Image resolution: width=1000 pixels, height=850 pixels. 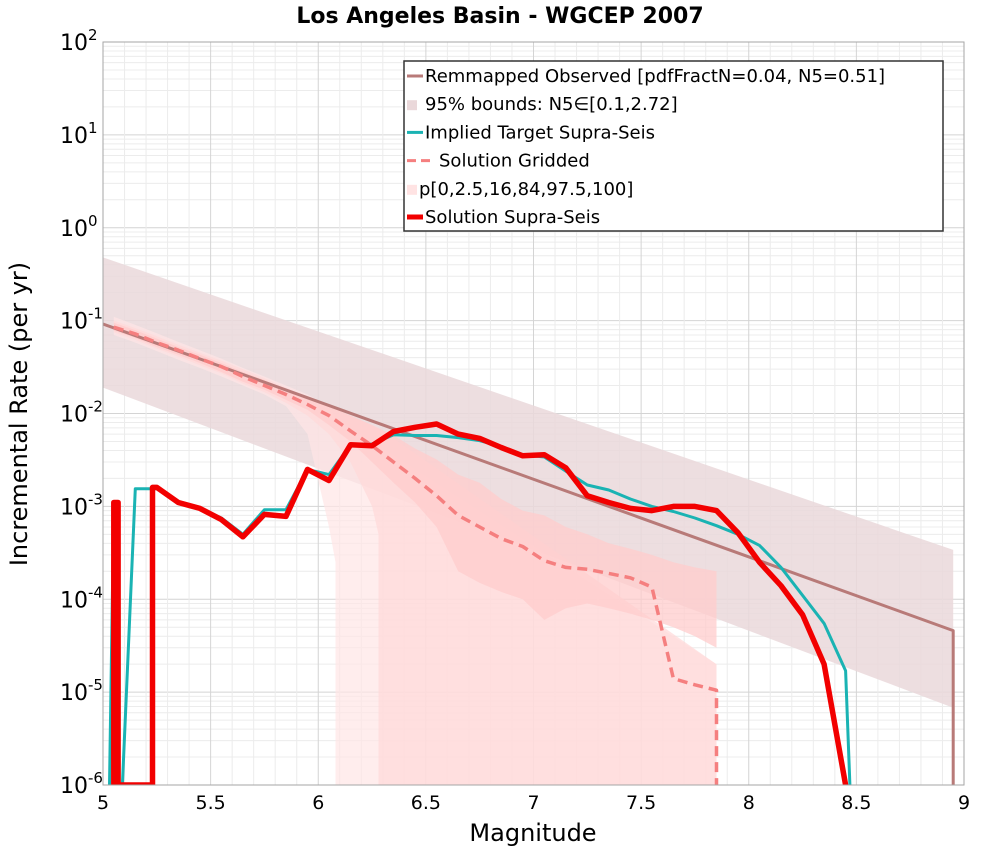 I want to click on legend-box, so click(x=673, y=146).